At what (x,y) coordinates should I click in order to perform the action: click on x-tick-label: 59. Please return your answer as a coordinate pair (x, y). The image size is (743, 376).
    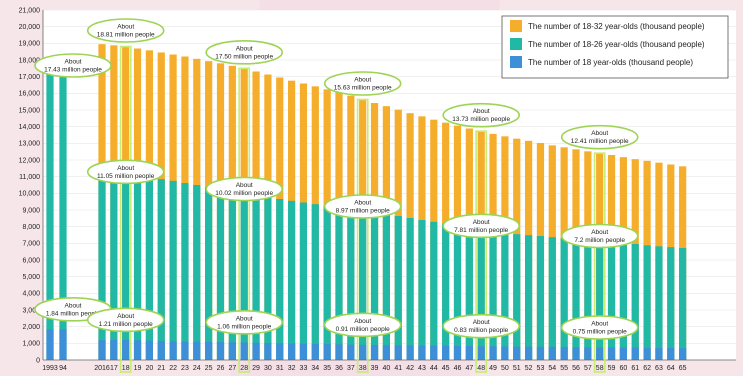
    Looking at the image, I should click on (612, 368).